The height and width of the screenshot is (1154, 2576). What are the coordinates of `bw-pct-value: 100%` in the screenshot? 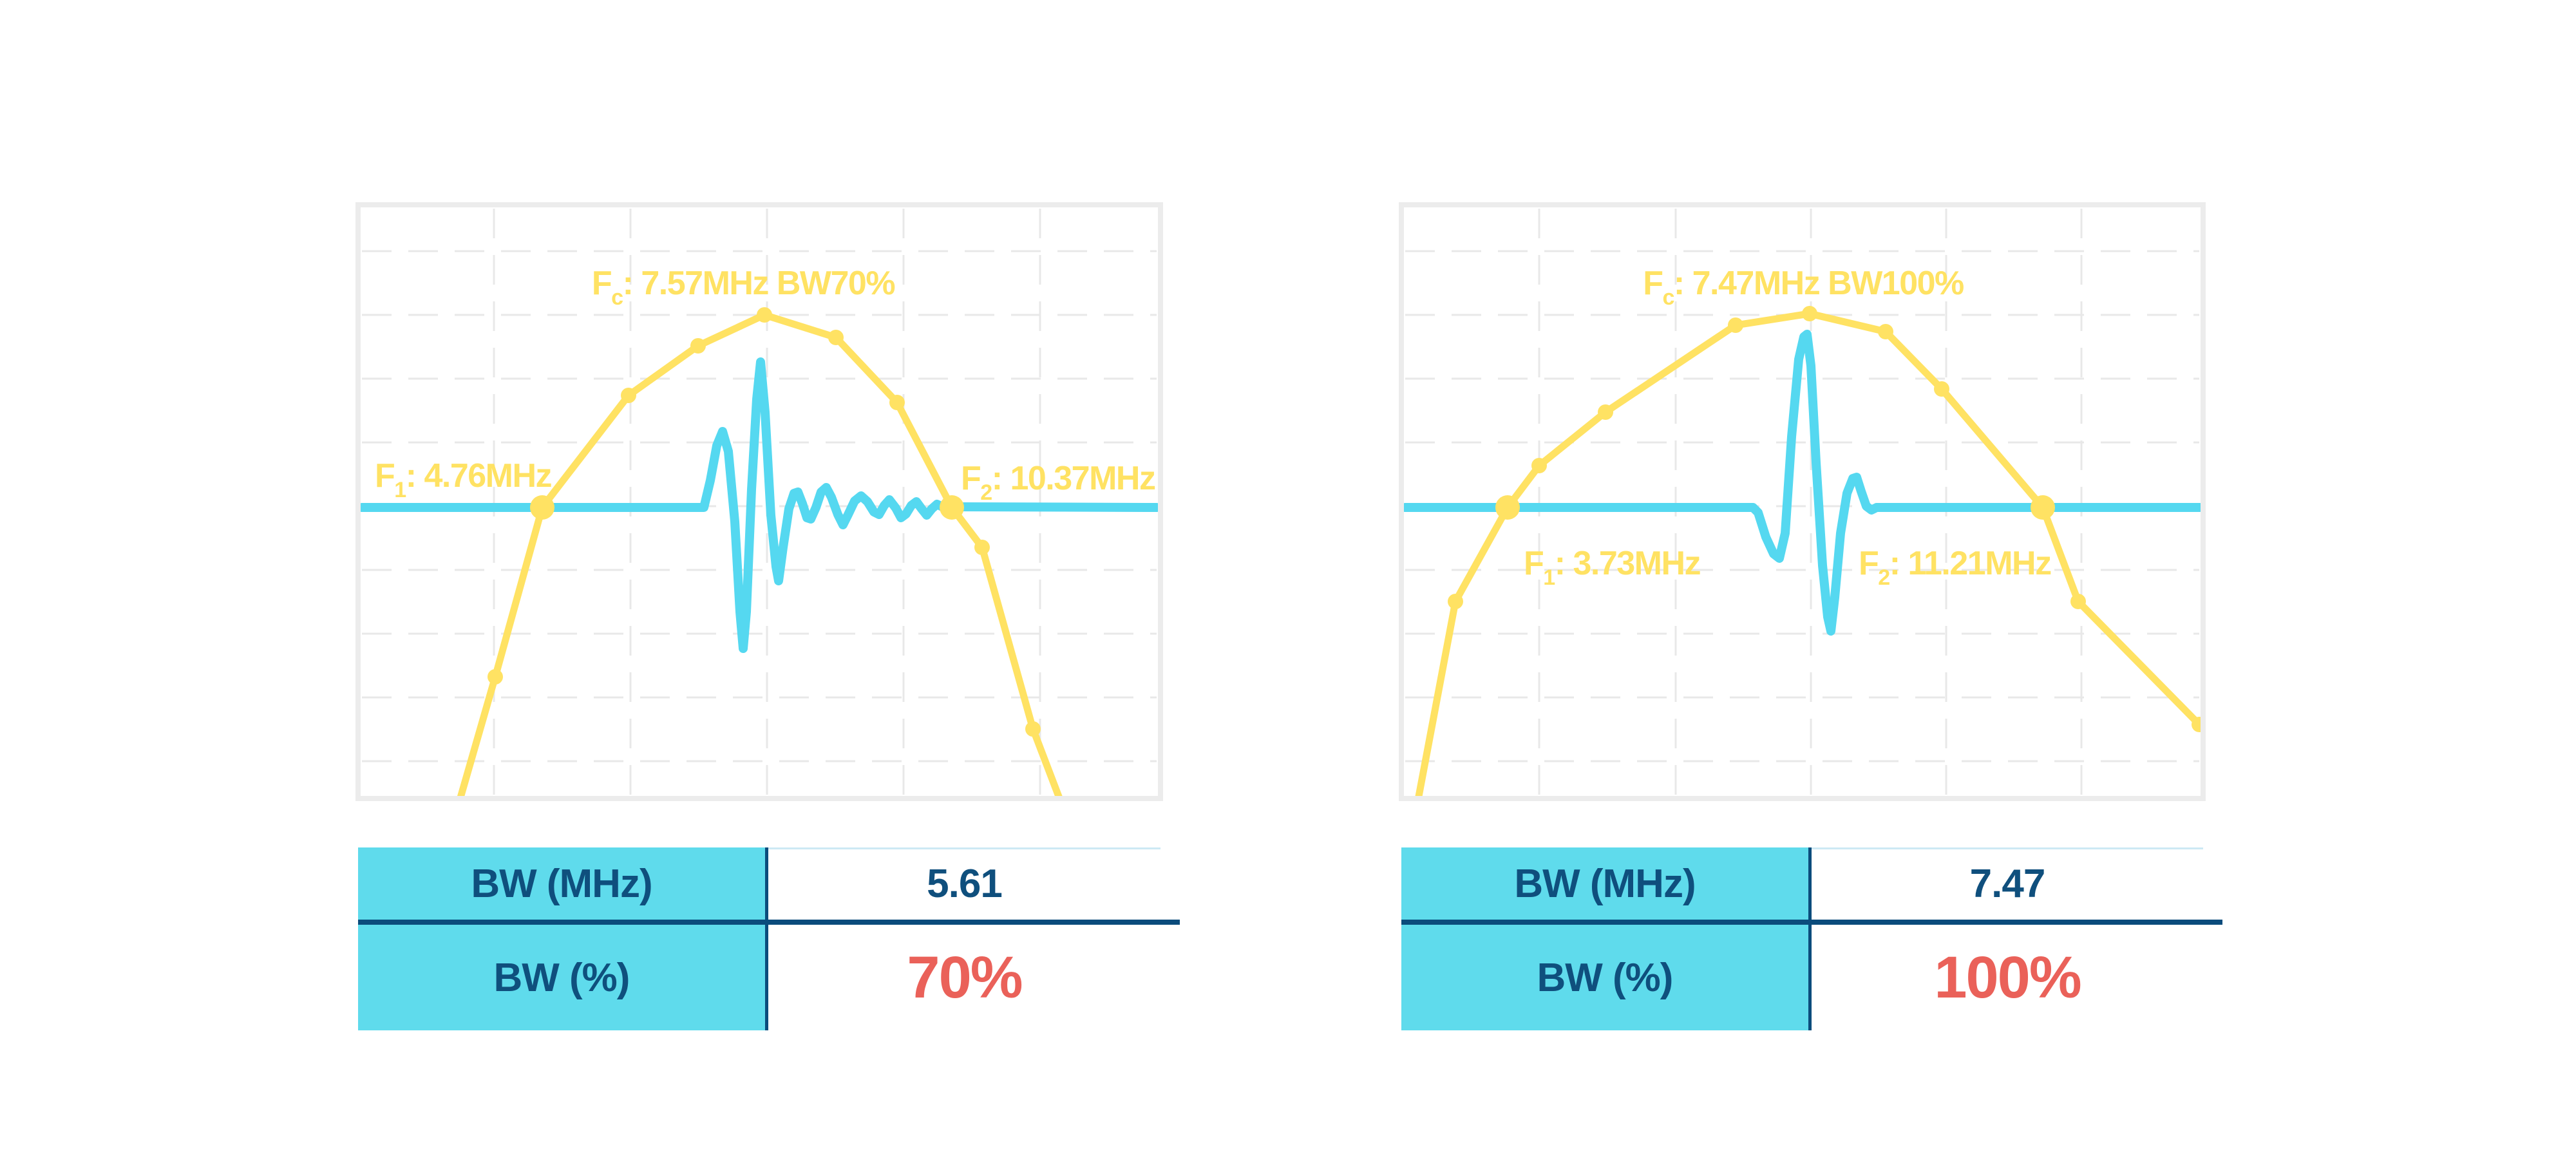 It's located at (2008, 977).